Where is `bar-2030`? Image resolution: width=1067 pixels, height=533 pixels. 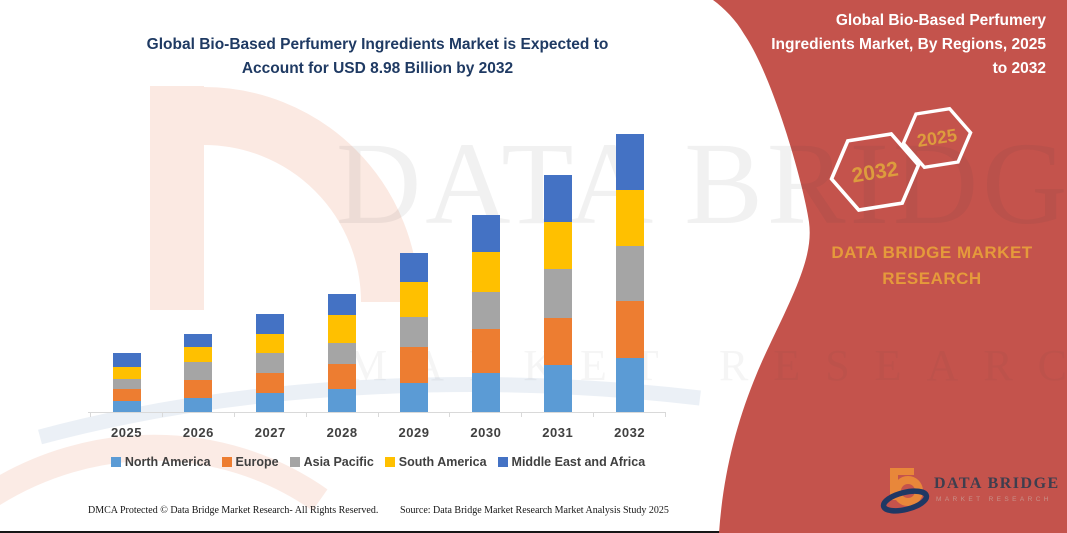
bar-2030 is located at coordinates (485, 313).